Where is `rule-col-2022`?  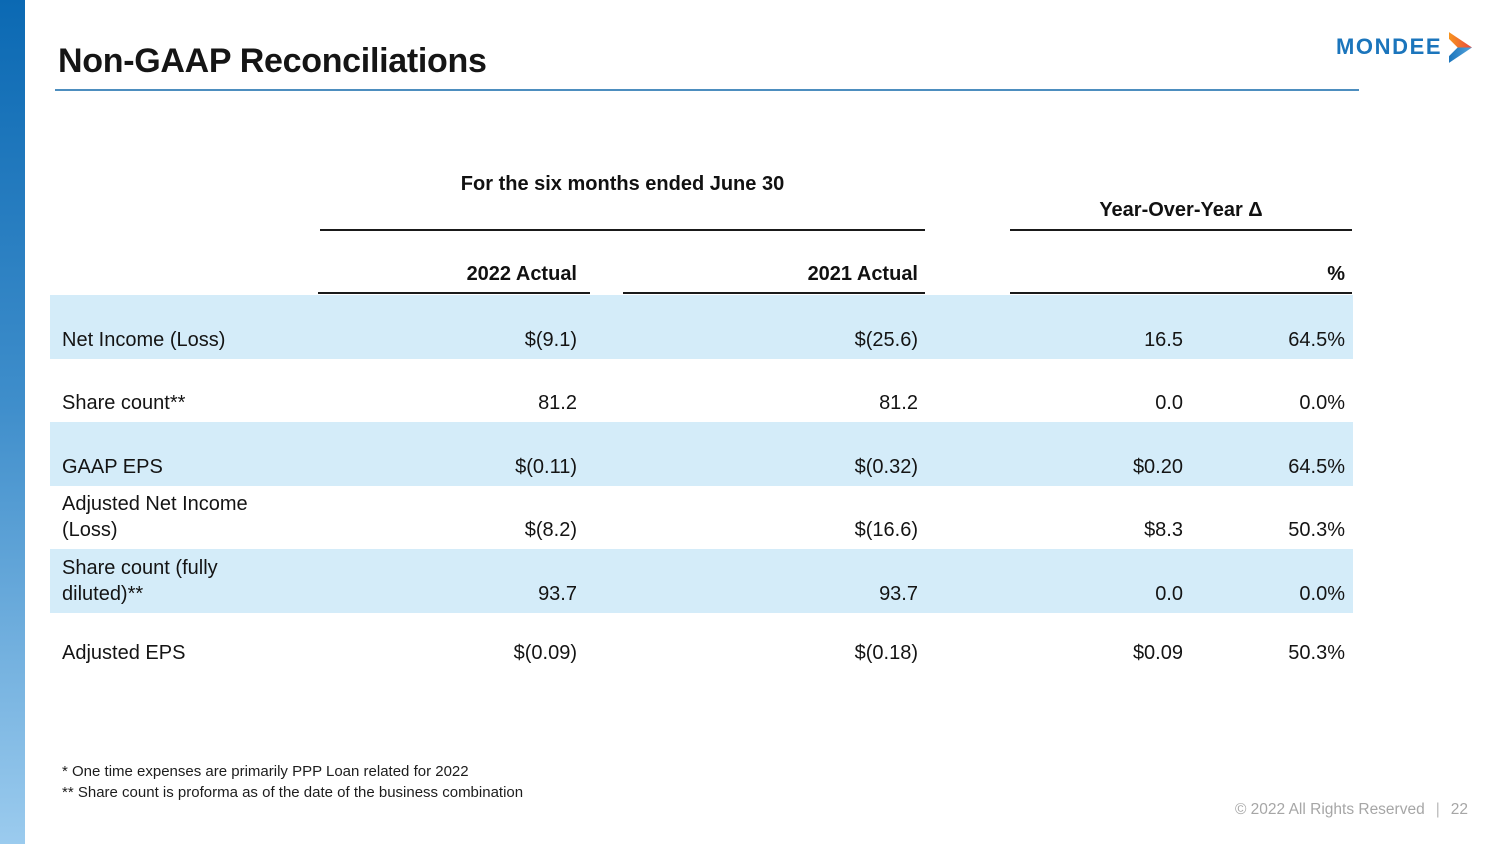 rule-col-2022 is located at coordinates (454, 293).